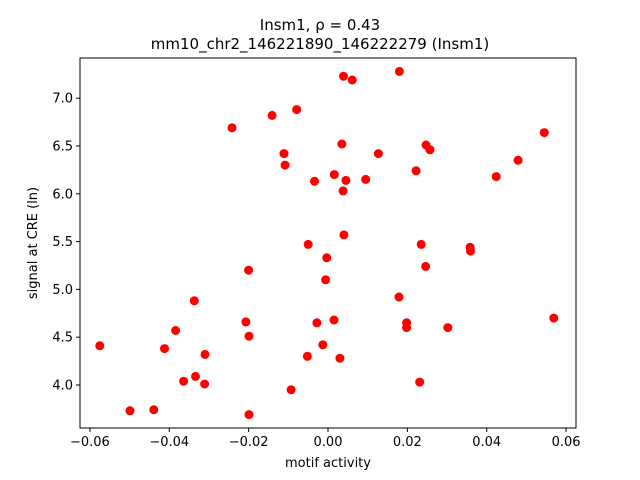 Image resolution: width=640 pixels, height=480 pixels. What do you see at coordinates (62, 242) in the screenshot?
I see `y-tick-label: 5.5` at bounding box center [62, 242].